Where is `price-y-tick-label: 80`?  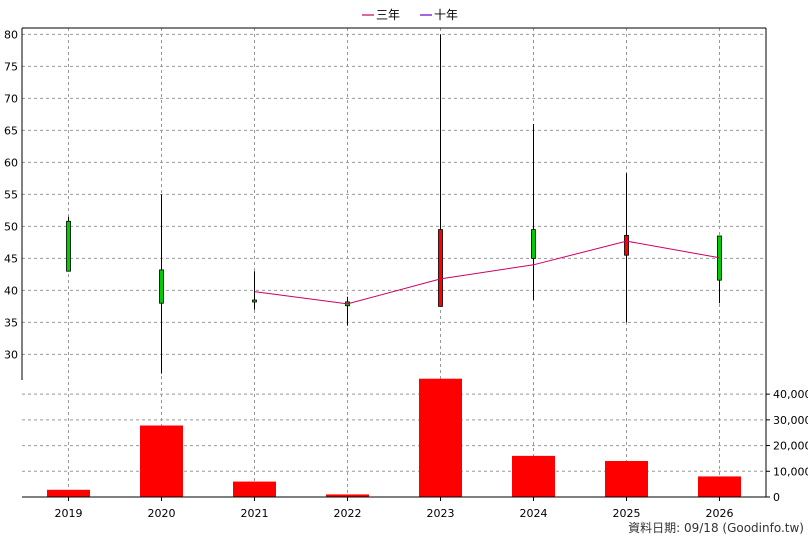 price-y-tick-label: 80 is located at coordinates (11, 34).